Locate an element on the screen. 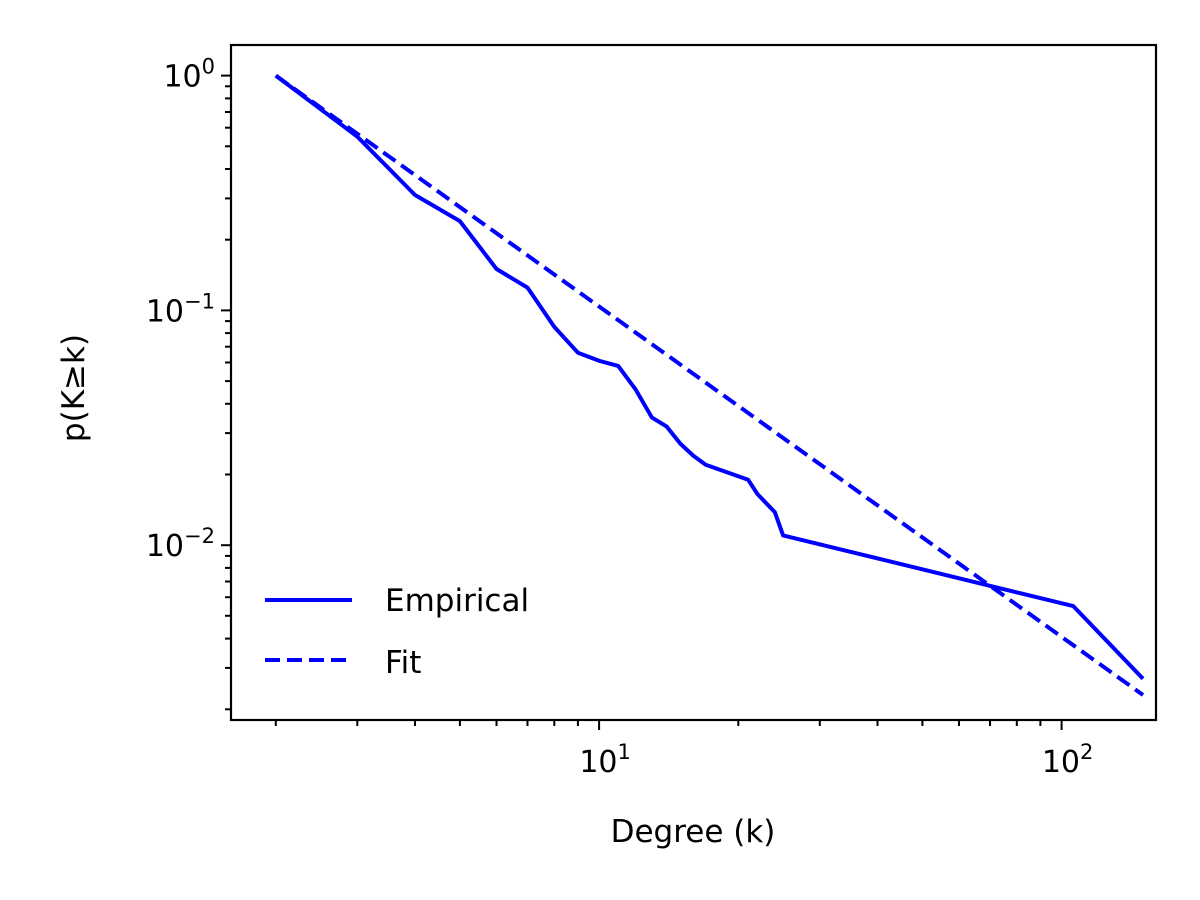 The width and height of the screenshot is (1200, 900). y-tick-label: 10⁻² is located at coordinates (180, 544).